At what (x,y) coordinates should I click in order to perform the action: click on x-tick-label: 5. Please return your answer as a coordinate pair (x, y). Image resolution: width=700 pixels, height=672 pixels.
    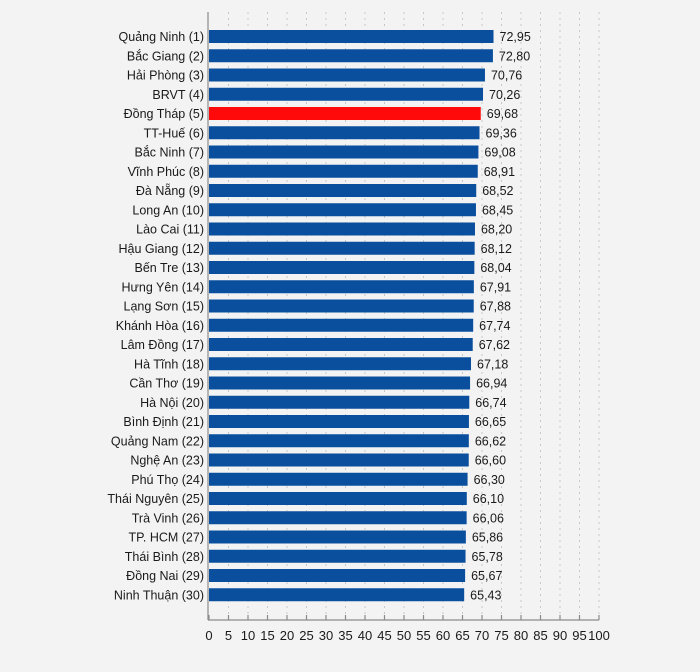
    Looking at the image, I should click on (228, 635).